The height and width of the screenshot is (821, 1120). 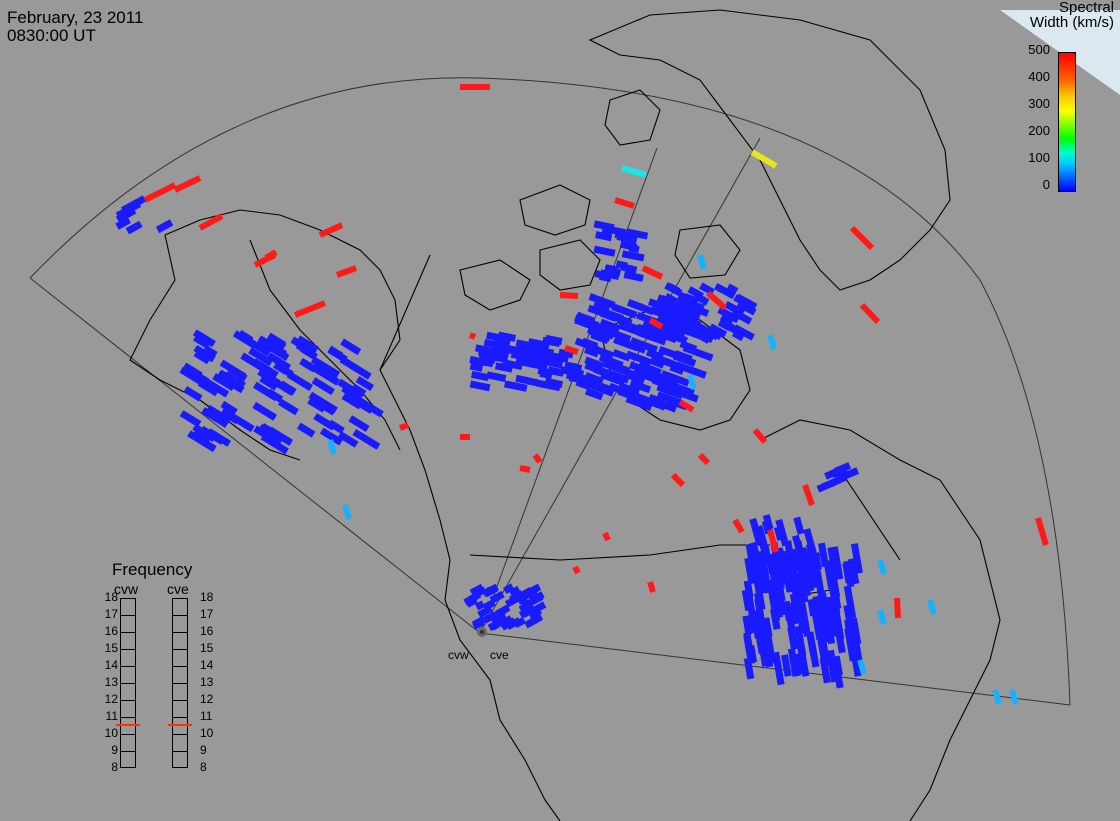 What do you see at coordinates (1067, 122) in the screenshot?
I see `spectral-width-colorbar` at bounding box center [1067, 122].